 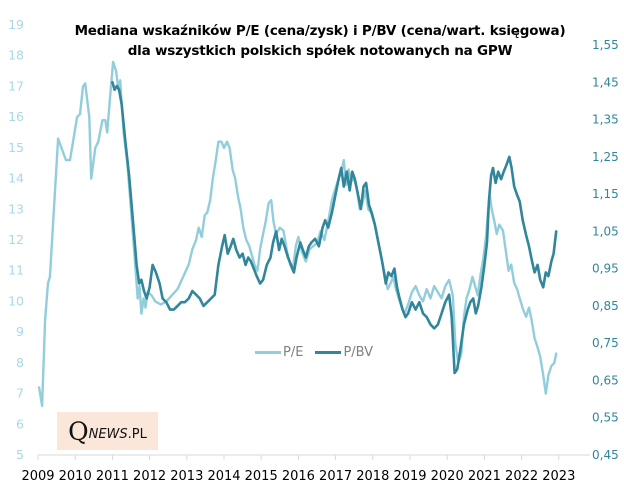 What do you see at coordinates (20, 423) in the screenshot?
I see `y-left-tick-label: 6` at bounding box center [20, 423].